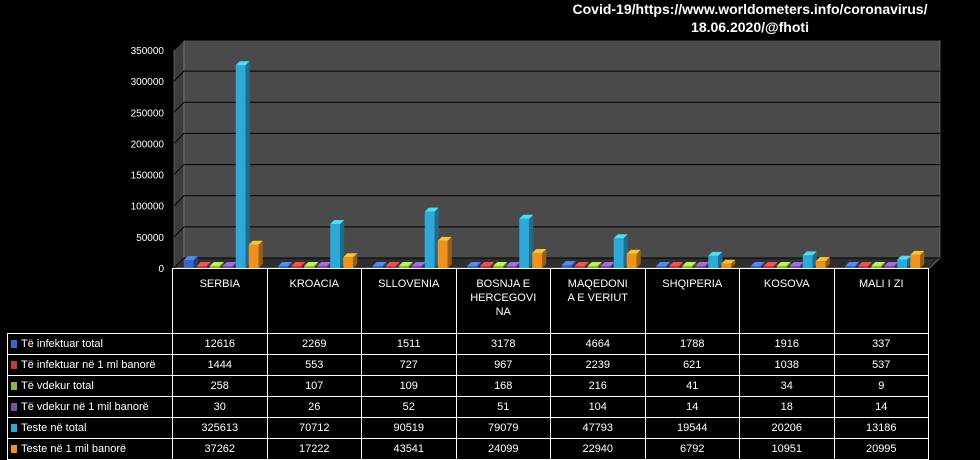 Image resolution: width=980 pixels, height=460 pixels. I want to click on data-label: 104, so click(598, 407).